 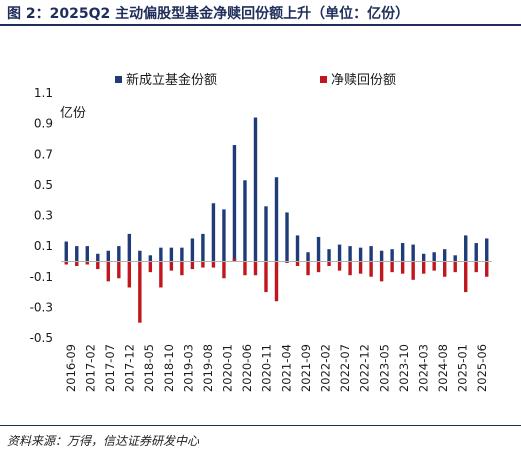 What do you see at coordinates (41, 307) in the screenshot?
I see `y-tick-label: -0.3` at bounding box center [41, 307].